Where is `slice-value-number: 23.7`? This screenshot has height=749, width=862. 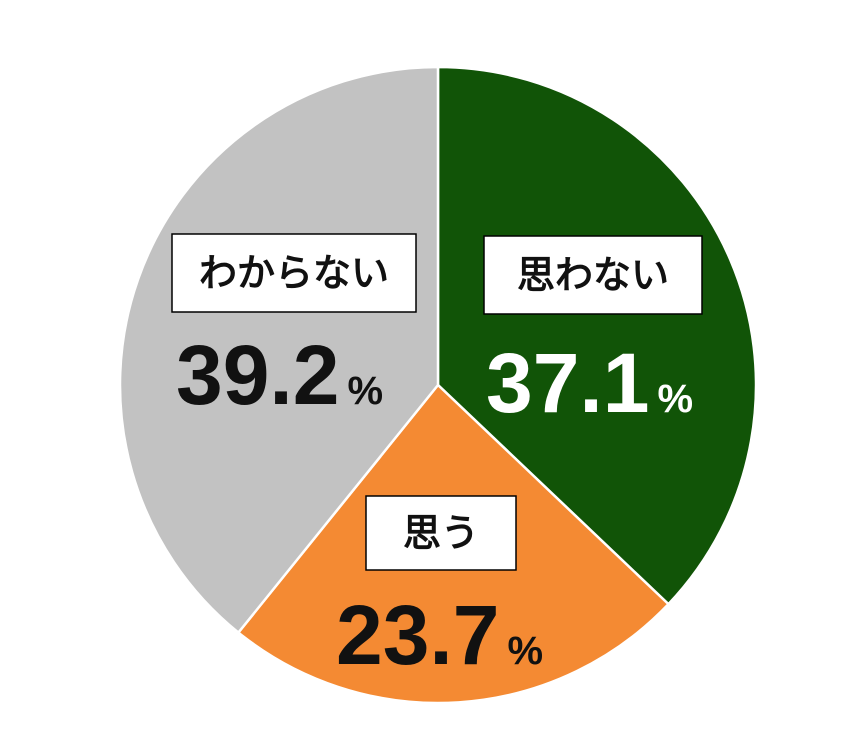 slice-value-number: 23.7 is located at coordinates (418, 635).